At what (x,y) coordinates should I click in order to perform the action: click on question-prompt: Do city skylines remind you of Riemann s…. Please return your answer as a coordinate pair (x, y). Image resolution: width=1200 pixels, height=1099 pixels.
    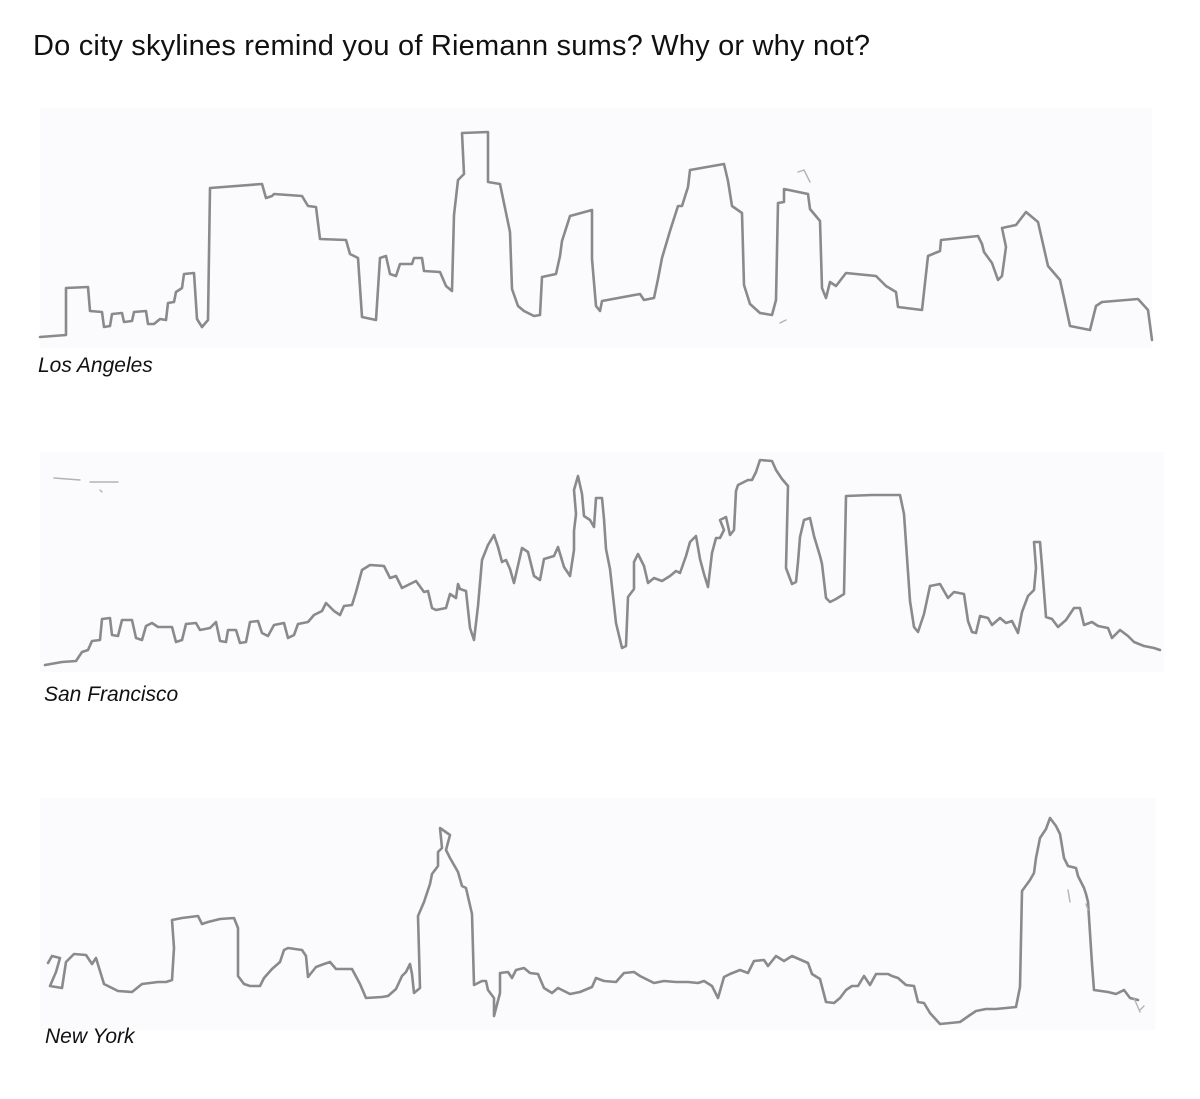
    Looking at the image, I should click on (452, 46).